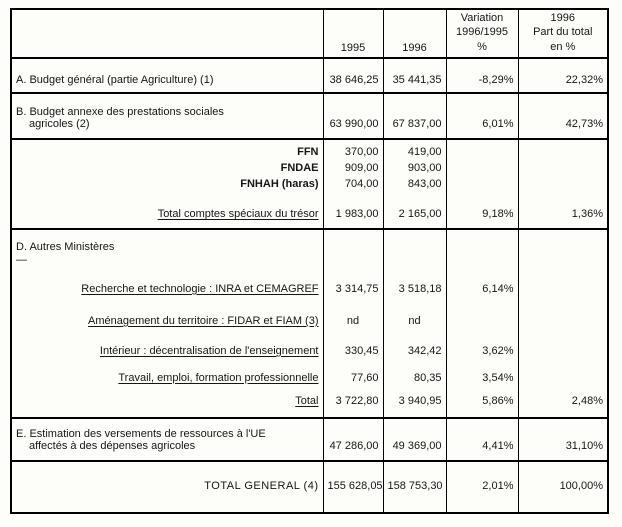 The height and width of the screenshot is (527, 622). I want to click on value-1995: 155 628,05, so click(352, 486).